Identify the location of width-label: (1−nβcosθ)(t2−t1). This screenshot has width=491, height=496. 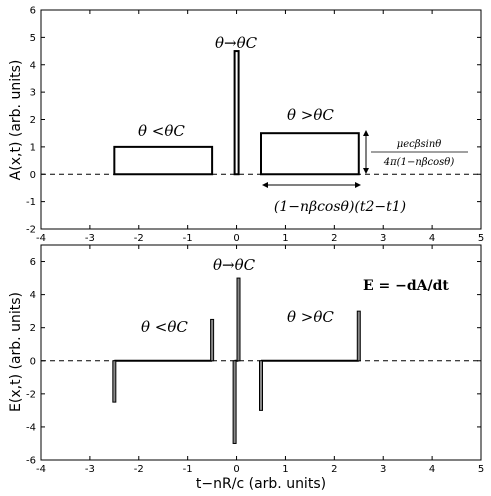
(340, 207).